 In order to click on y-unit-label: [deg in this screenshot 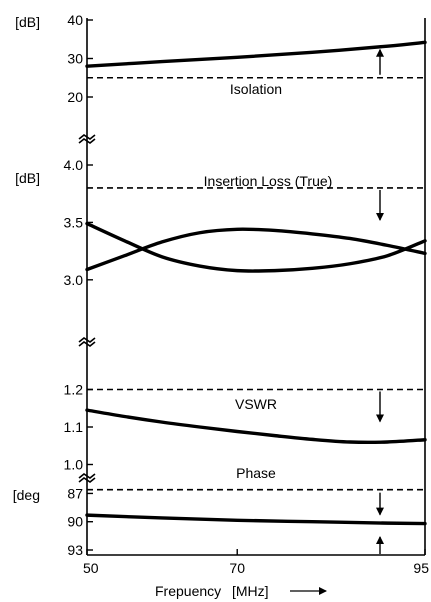, I will do `click(26, 495)`.